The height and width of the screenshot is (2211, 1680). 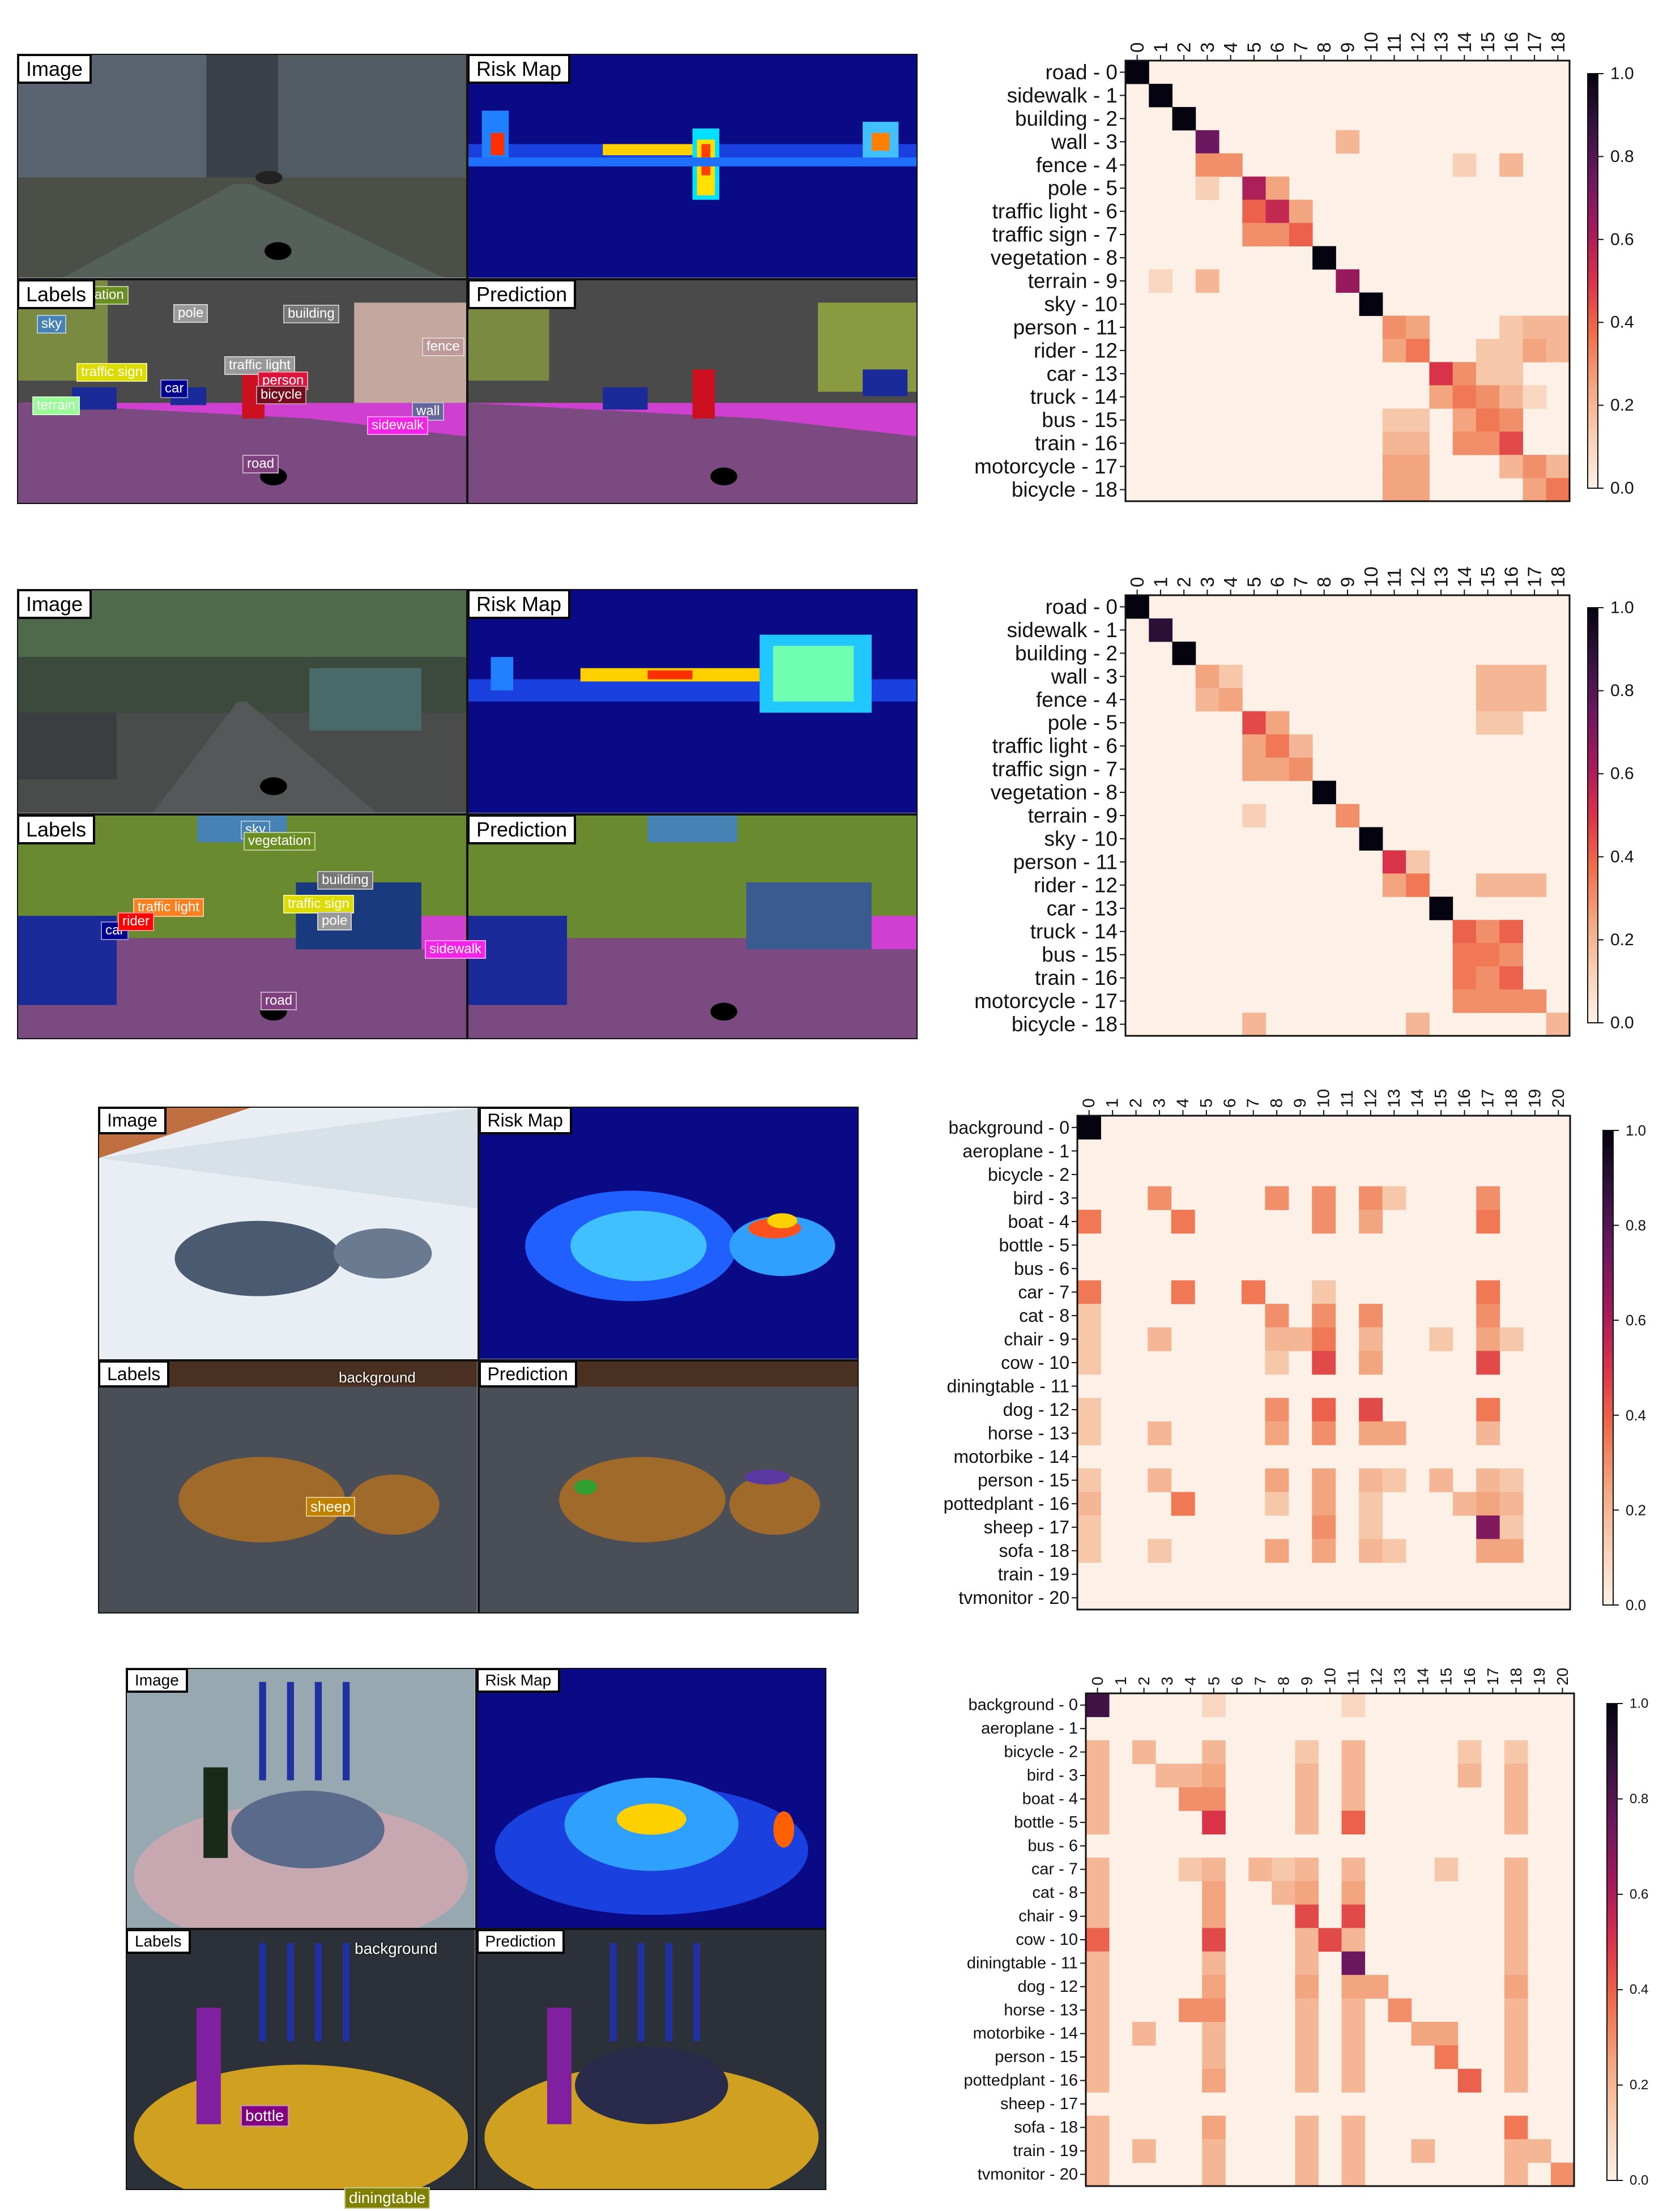 What do you see at coordinates (1464, 42) in the screenshot?
I see `col-label: 14` at bounding box center [1464, 42].